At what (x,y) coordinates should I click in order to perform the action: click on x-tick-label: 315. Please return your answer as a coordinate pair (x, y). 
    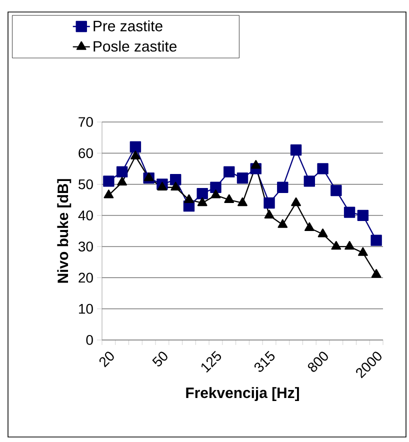
    Looking at the image, I should click on (264, 361).